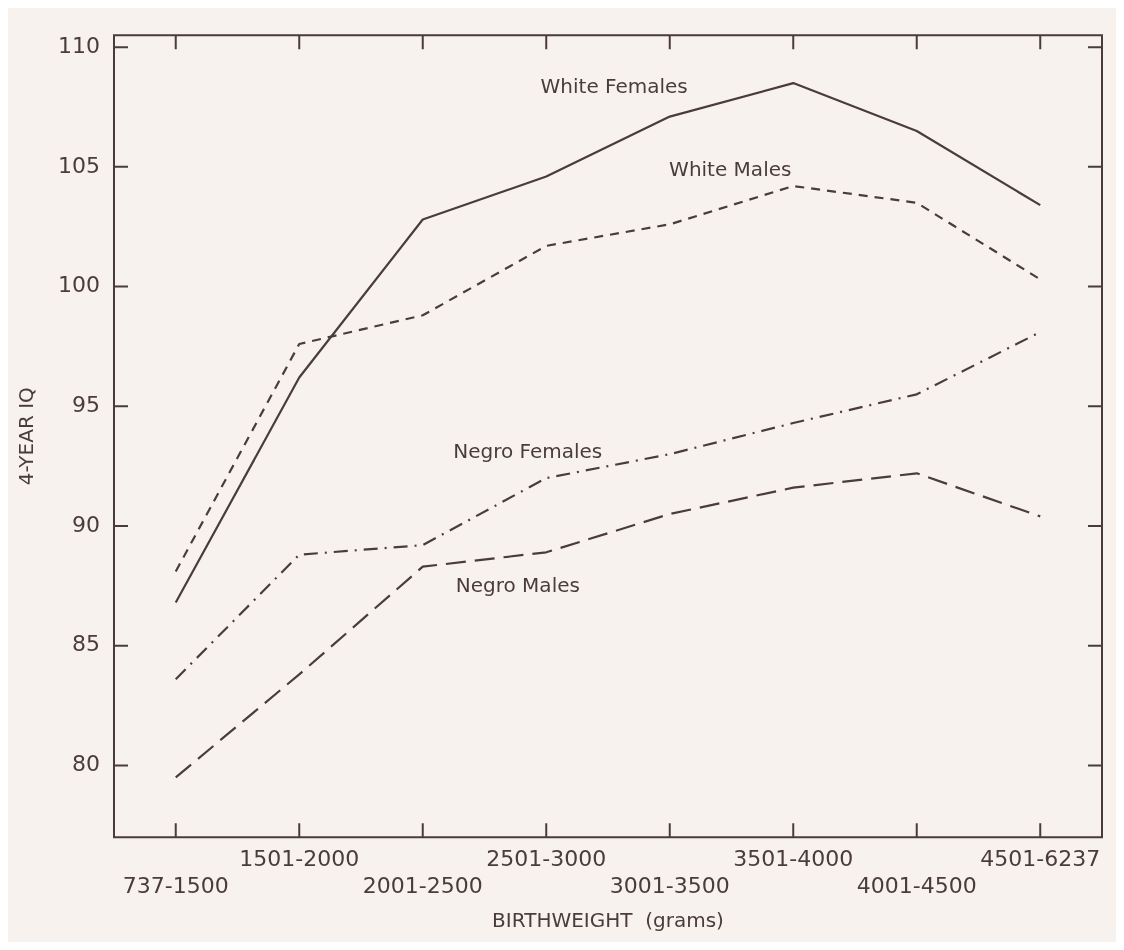 The image size is (1124, 950). What do you see at coordinates (85, 404) in the screenshot?
I see `y-tick-label: 95` at bounding box center [85, 404].